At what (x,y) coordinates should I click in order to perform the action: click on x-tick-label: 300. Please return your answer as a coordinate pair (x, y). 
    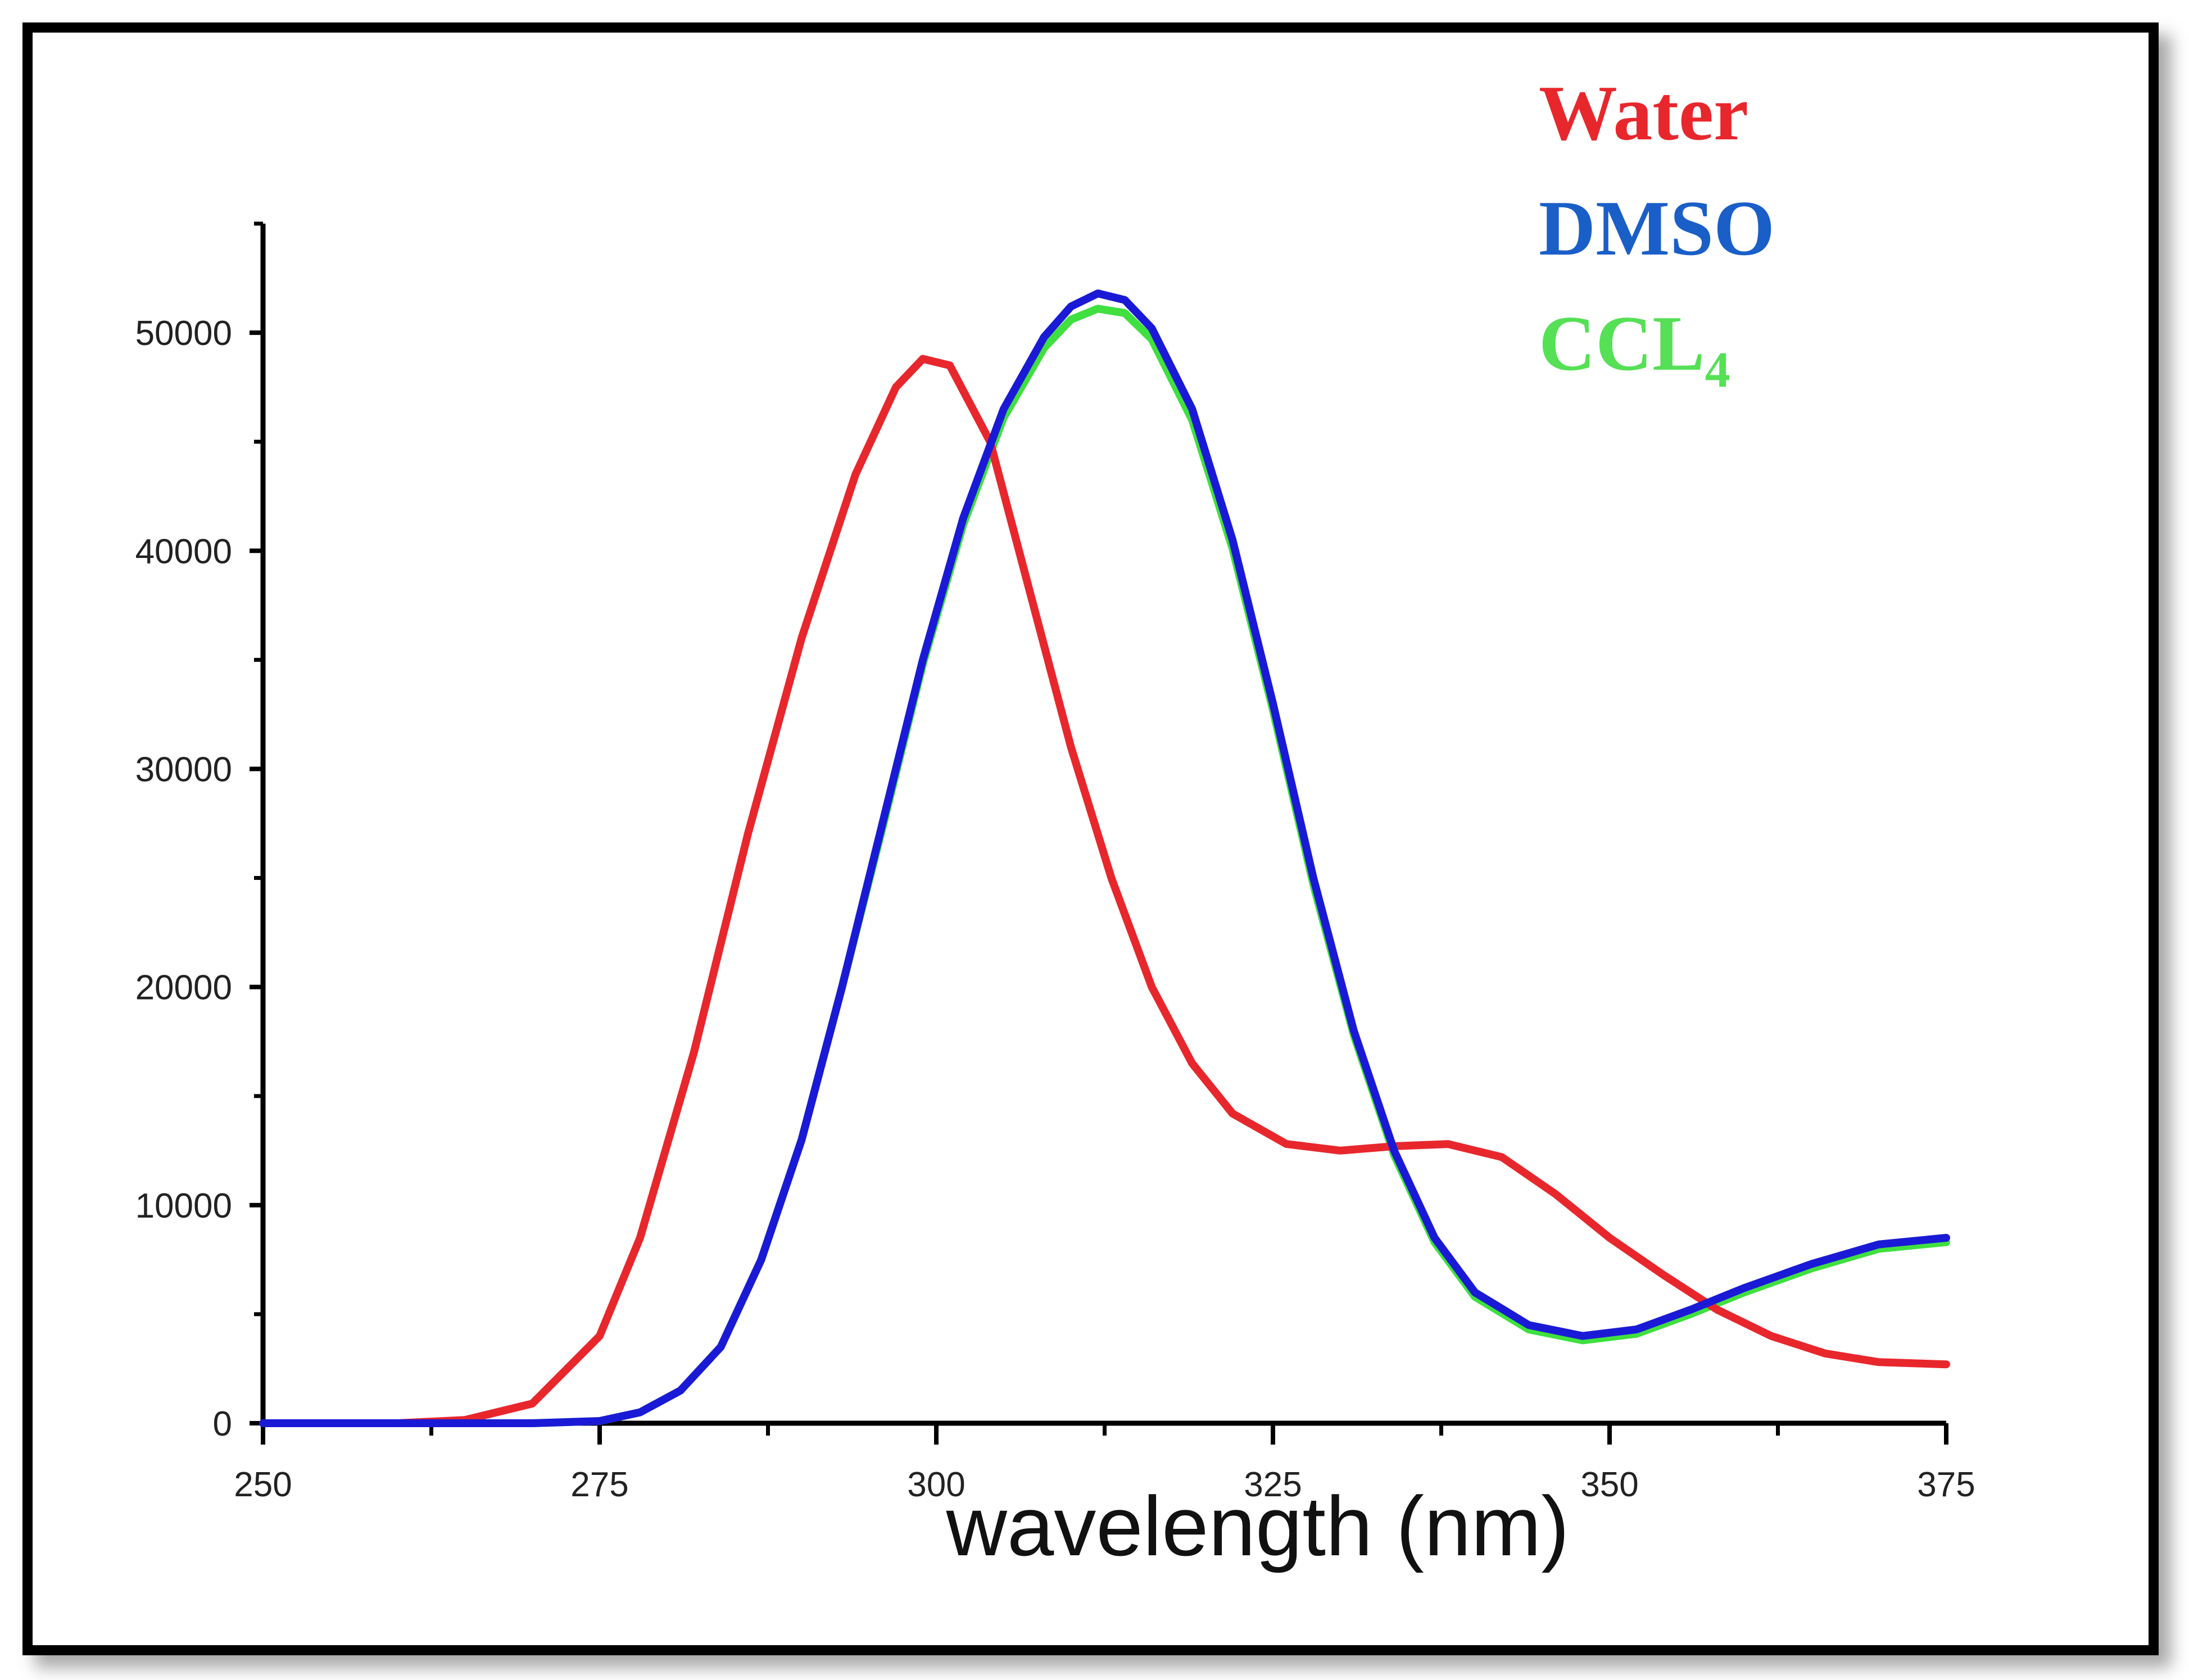
    Looking at the image, I should click on (936, 1484).